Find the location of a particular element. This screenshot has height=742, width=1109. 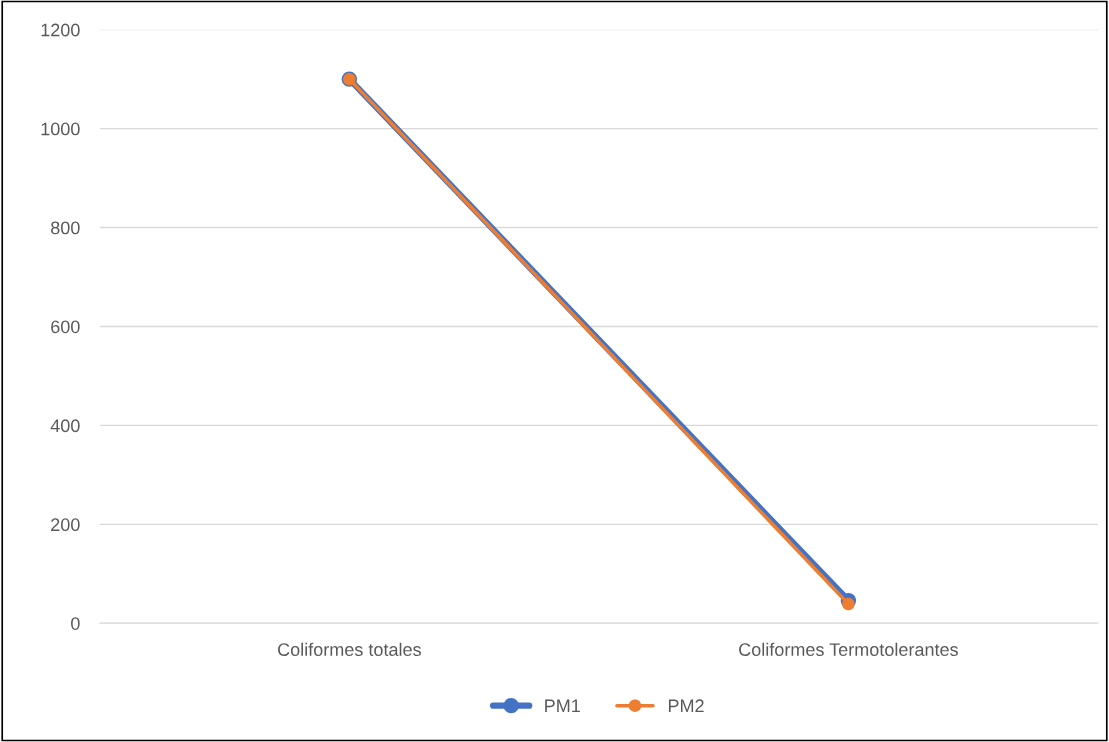

y-tick-label: 400 is located at coordinates (65, 426).